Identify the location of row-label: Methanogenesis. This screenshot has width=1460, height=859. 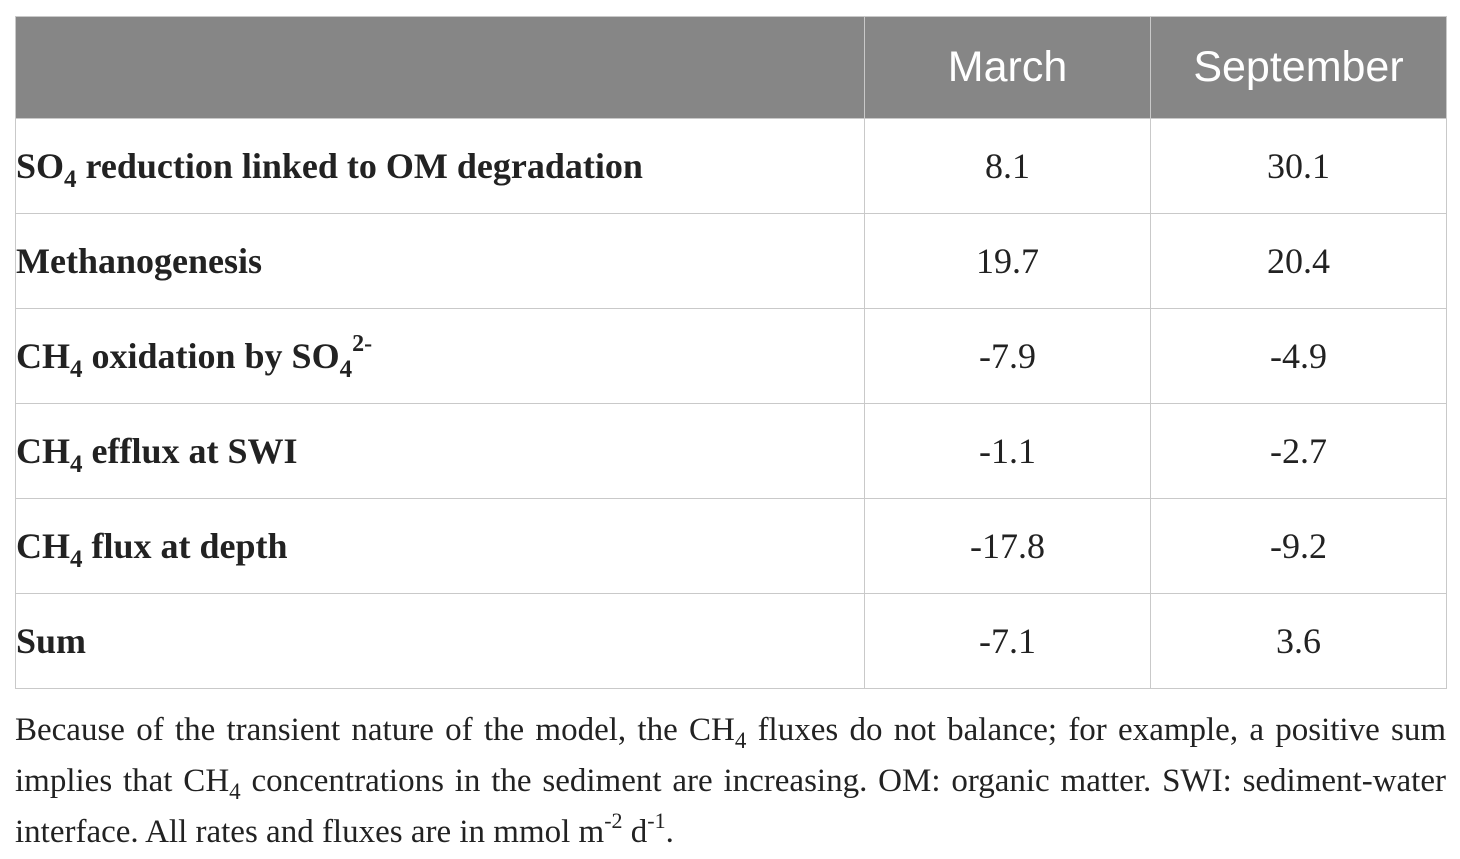
(440, 261).